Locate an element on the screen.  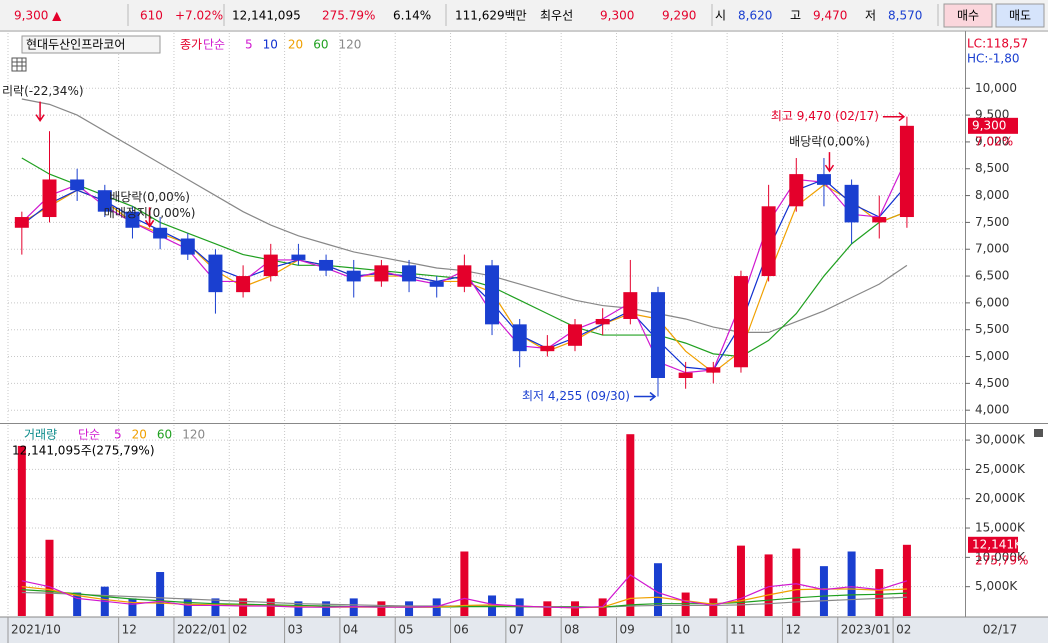
table-icon is located at coordinates (19, 64).